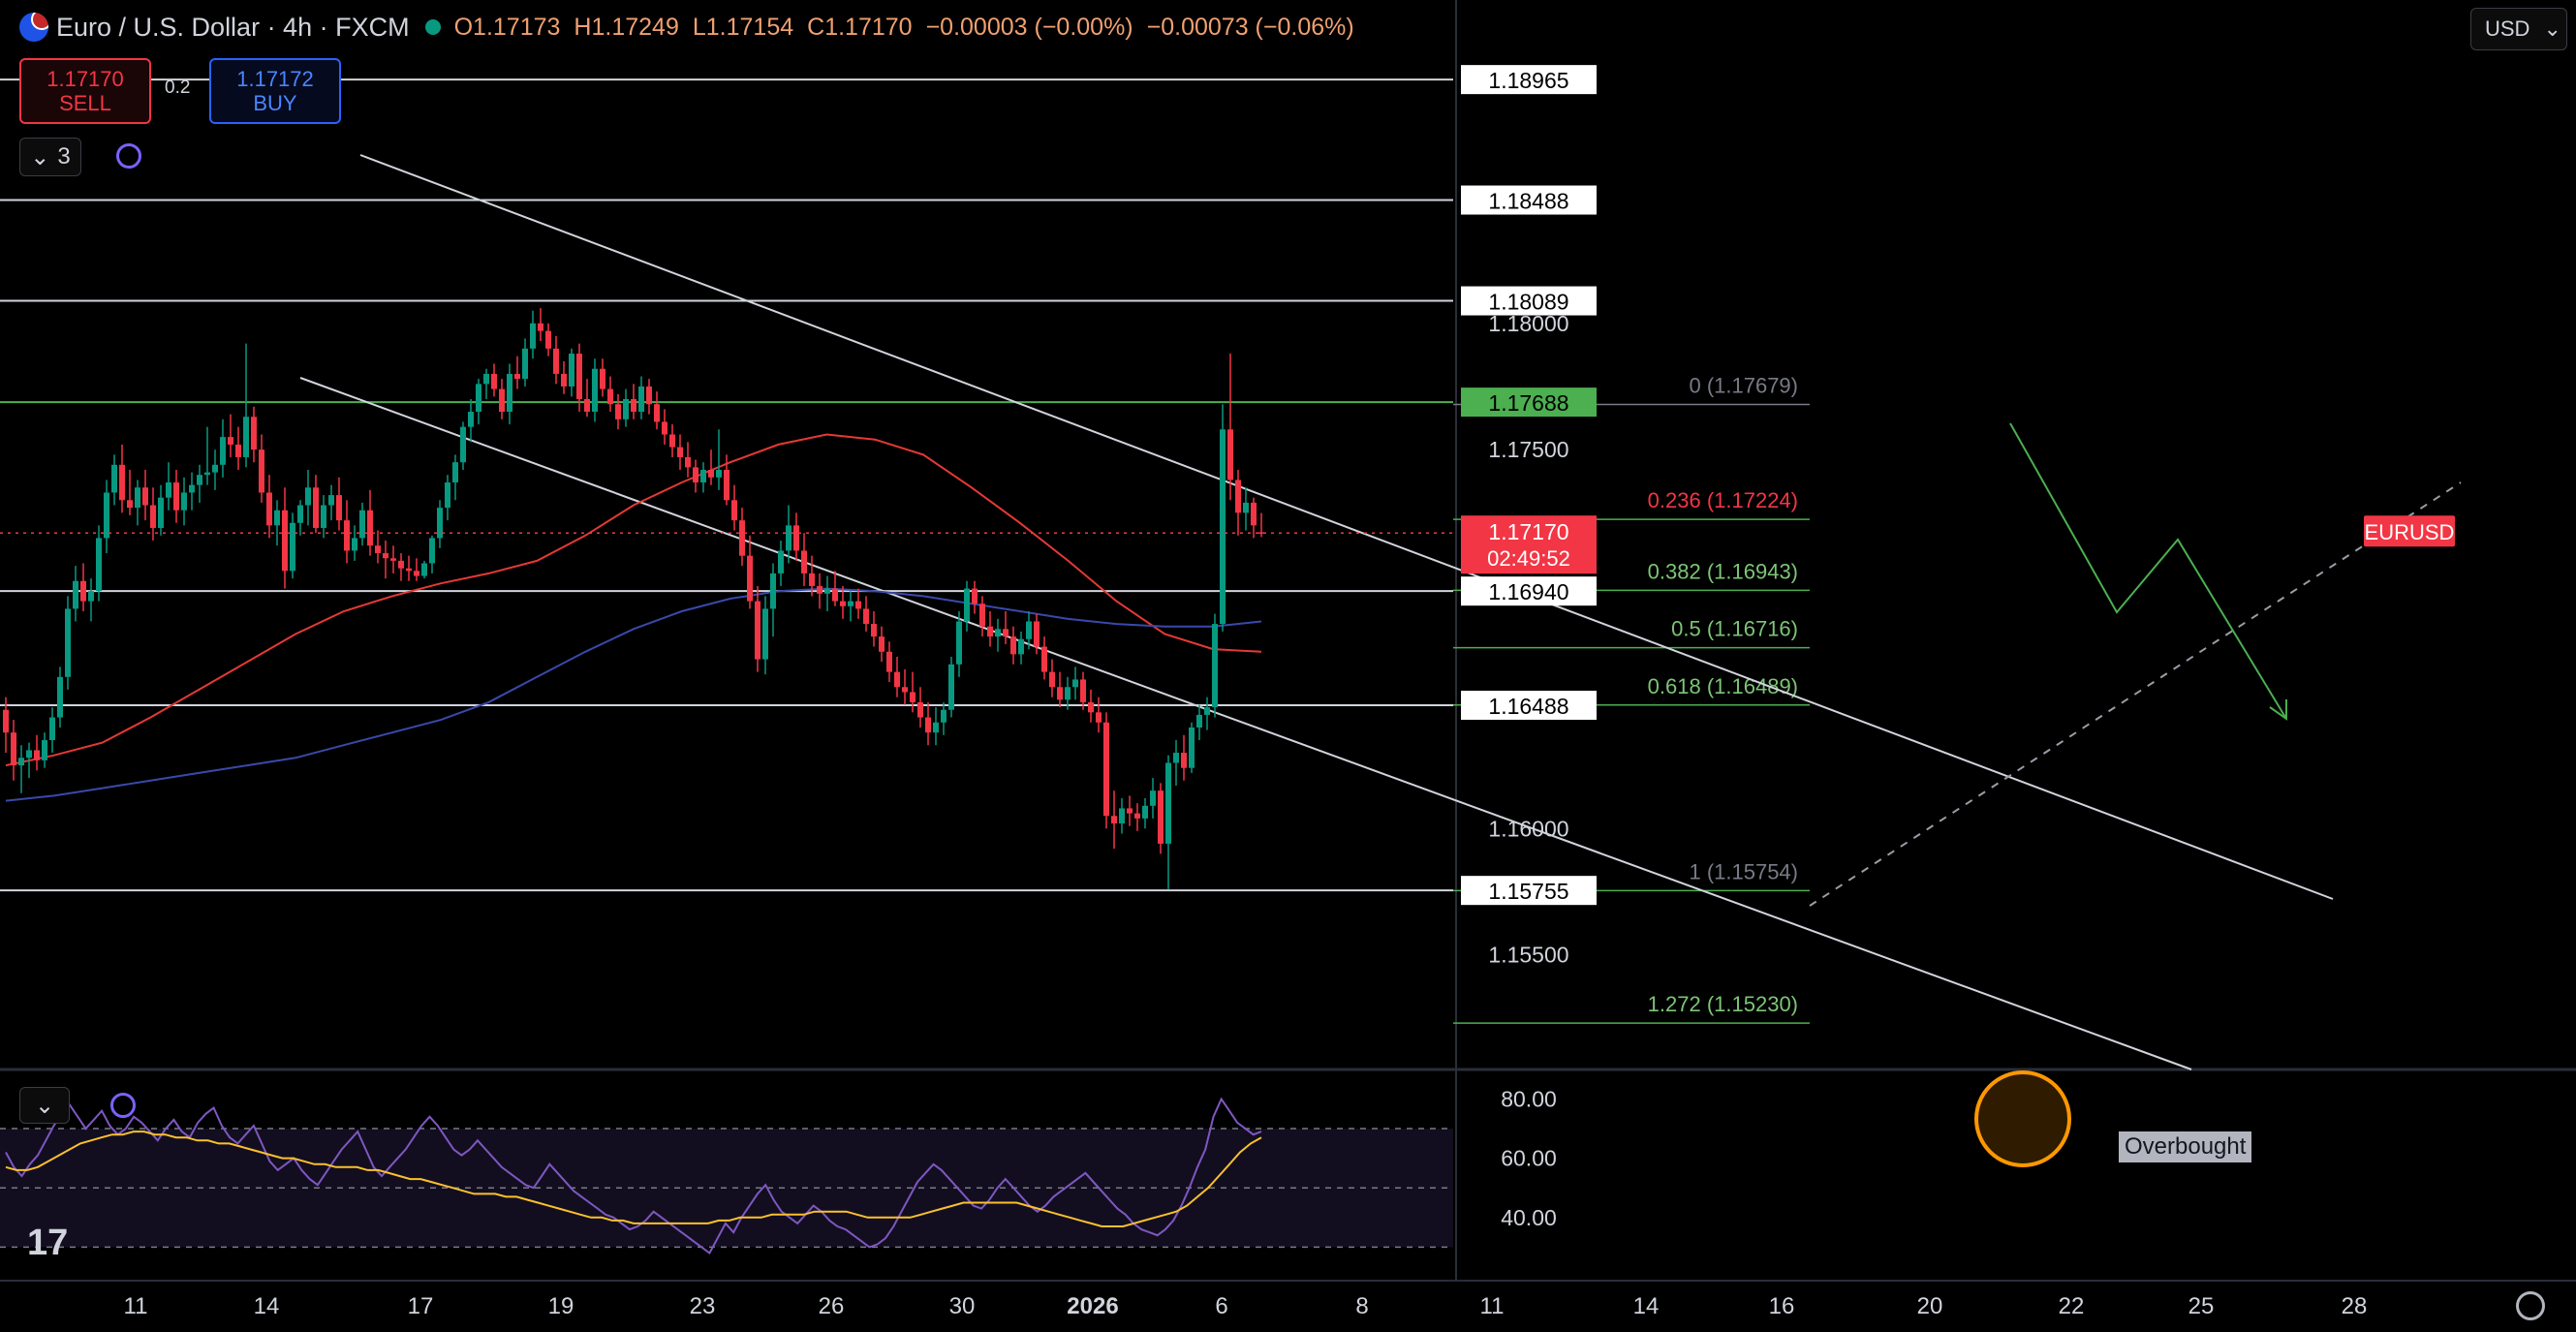 The width and height of the screenshot is (2576, 1332). I want to click on rsi-line, so click(633, 1176).